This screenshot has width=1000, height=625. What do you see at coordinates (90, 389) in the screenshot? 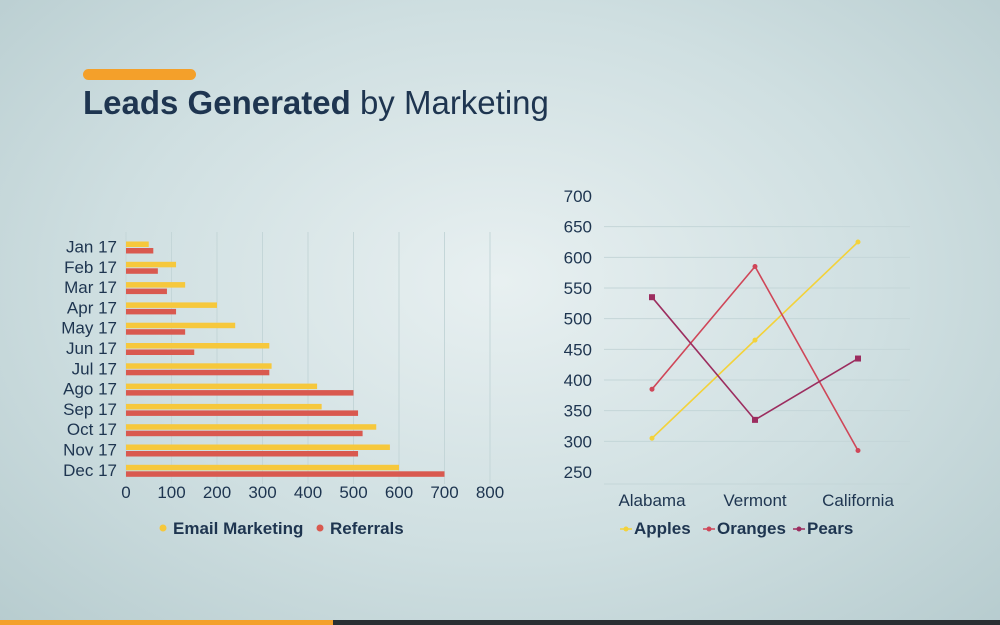
I see `bar-category-label: Ago 17` at bounding box center [90, 389].